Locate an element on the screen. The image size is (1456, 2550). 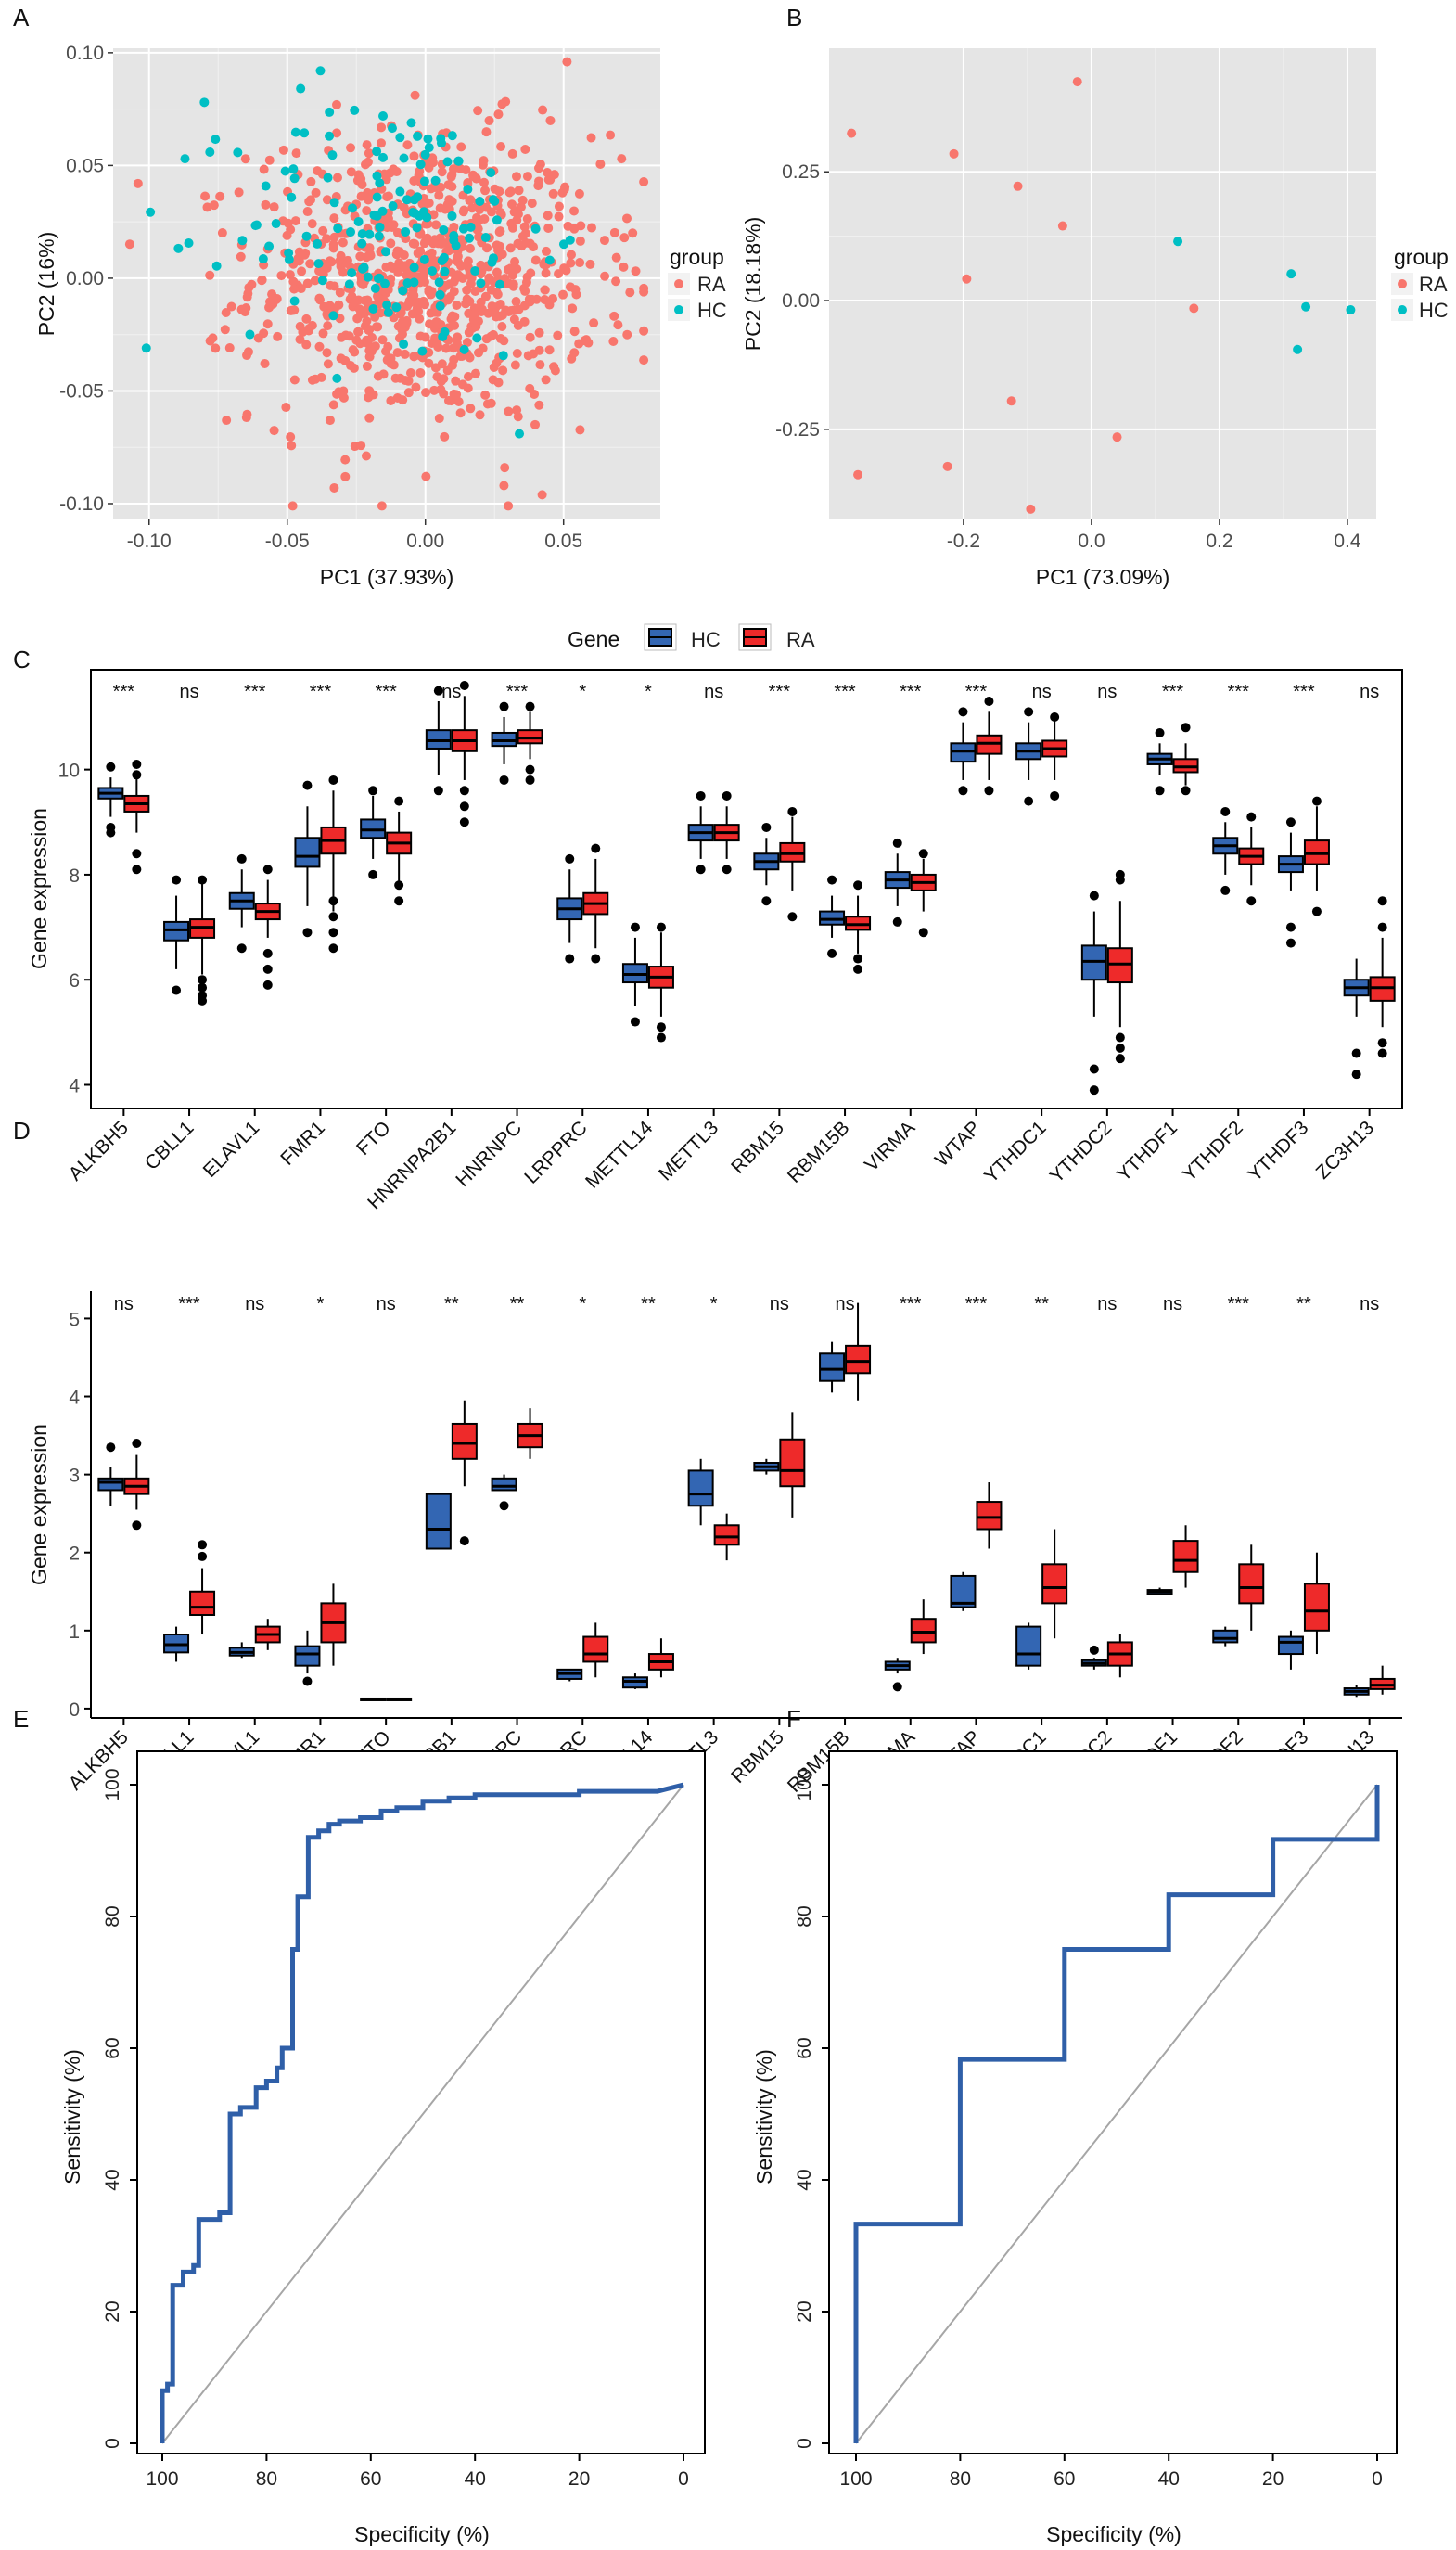
y-tick-label: 20 is located at coordinates (804, 2311).